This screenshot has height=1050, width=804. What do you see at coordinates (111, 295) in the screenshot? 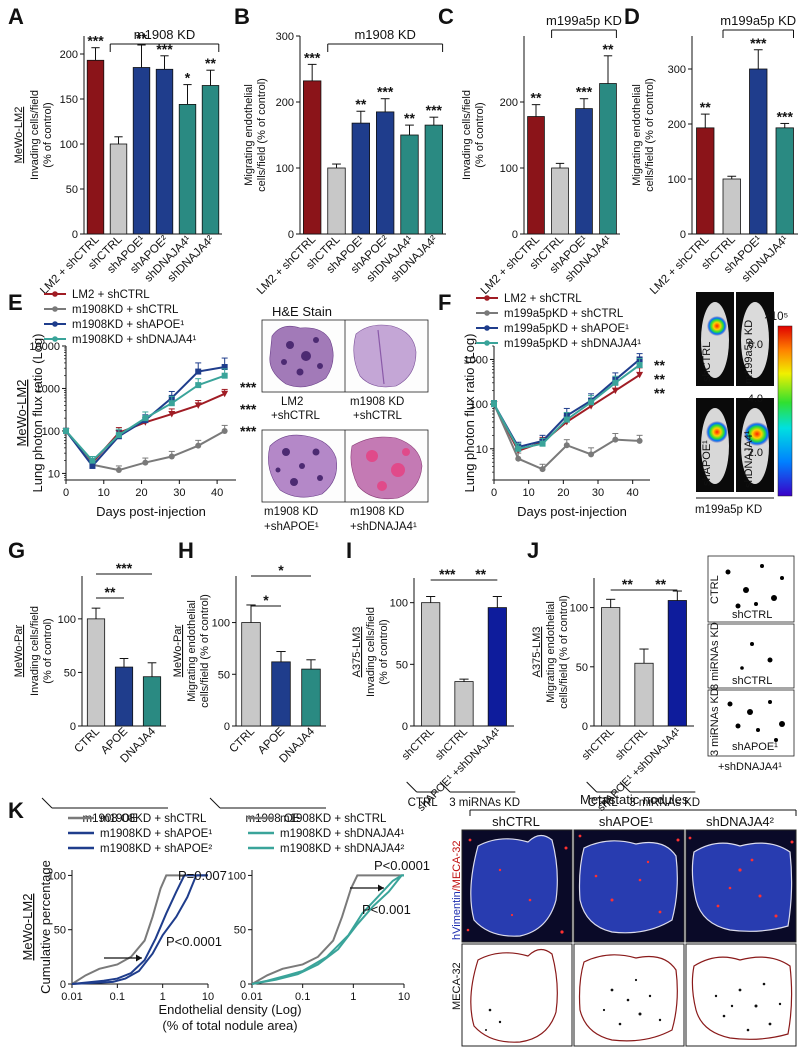
I see `legend-label: LM2 + shCTRL` at bounding box center [111, 295].